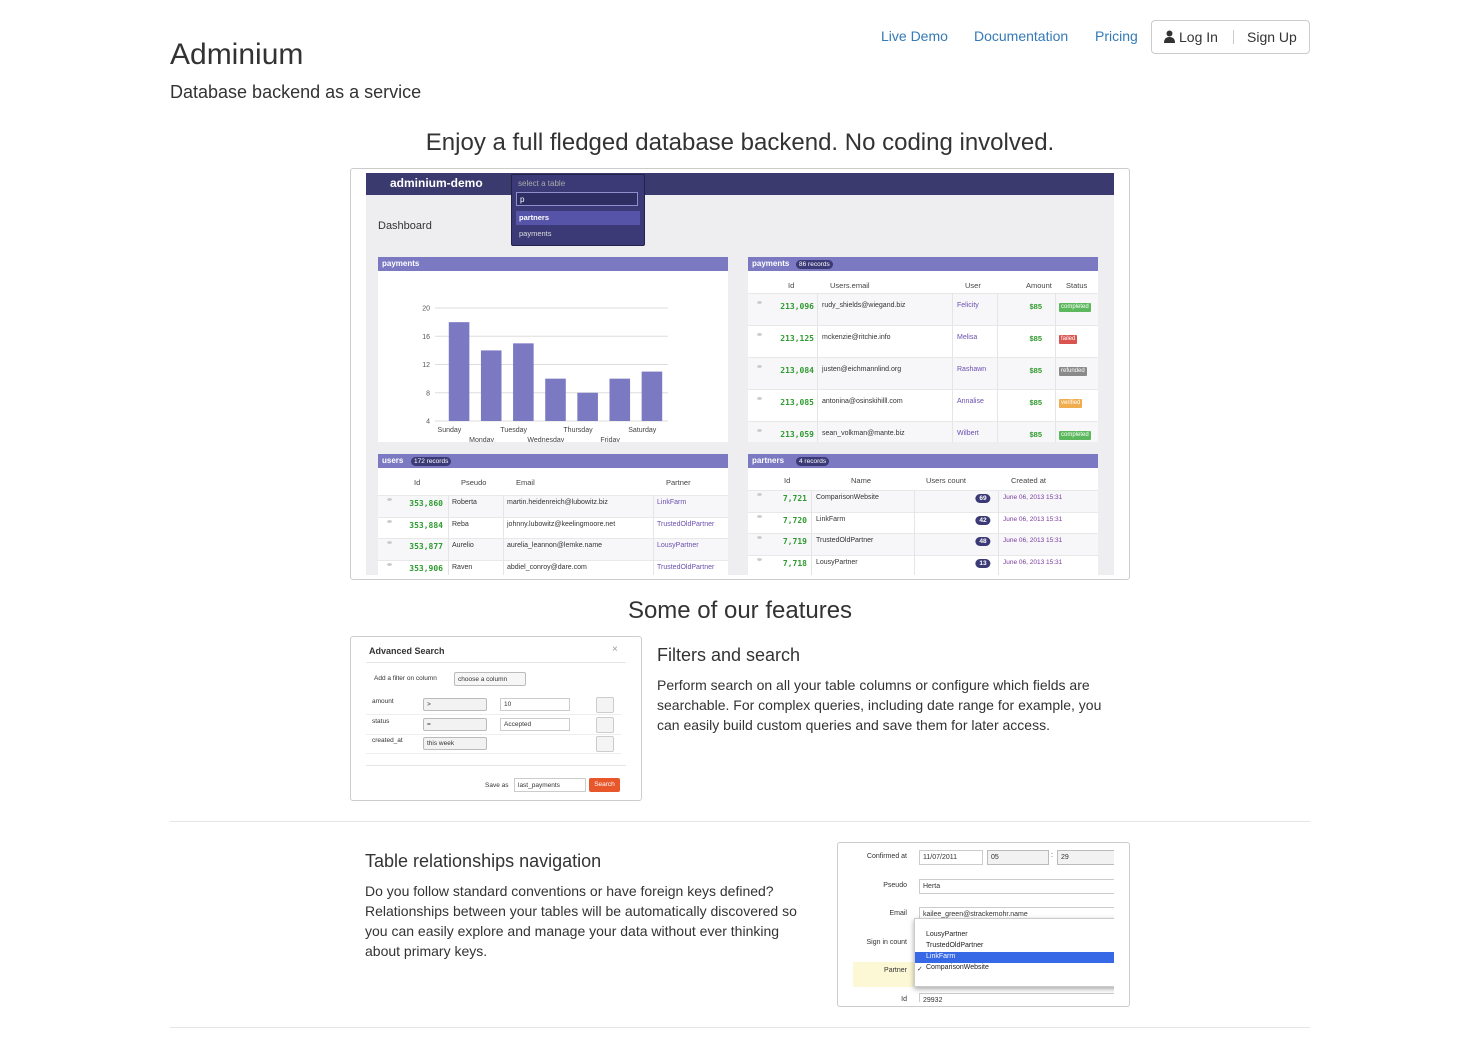 The width and height of the screenshot is (1480, 1037). What do you see at coordinates (1085, 857) in the screenshot?
I see `minute-select: 29` at bounding box center [1085, 857].